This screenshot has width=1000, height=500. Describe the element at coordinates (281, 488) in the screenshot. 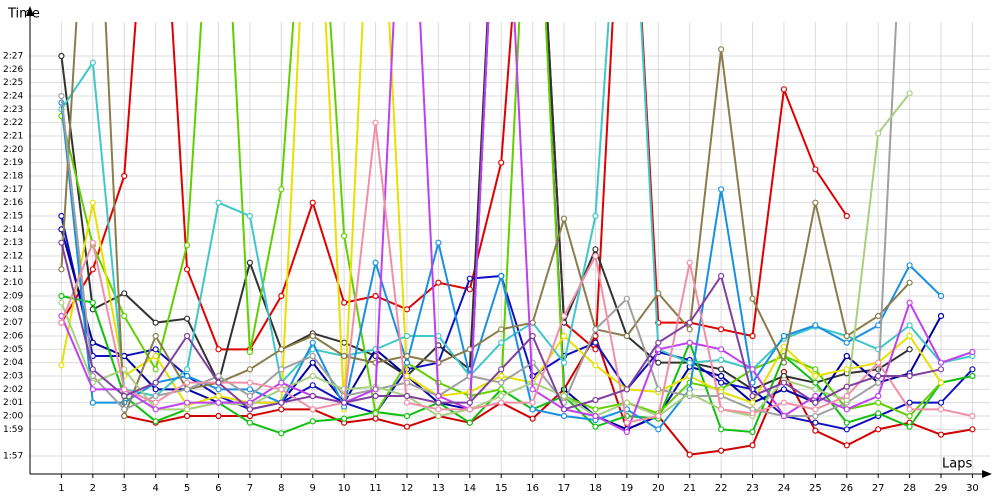

I see `x-tick-label: 8` at that location.